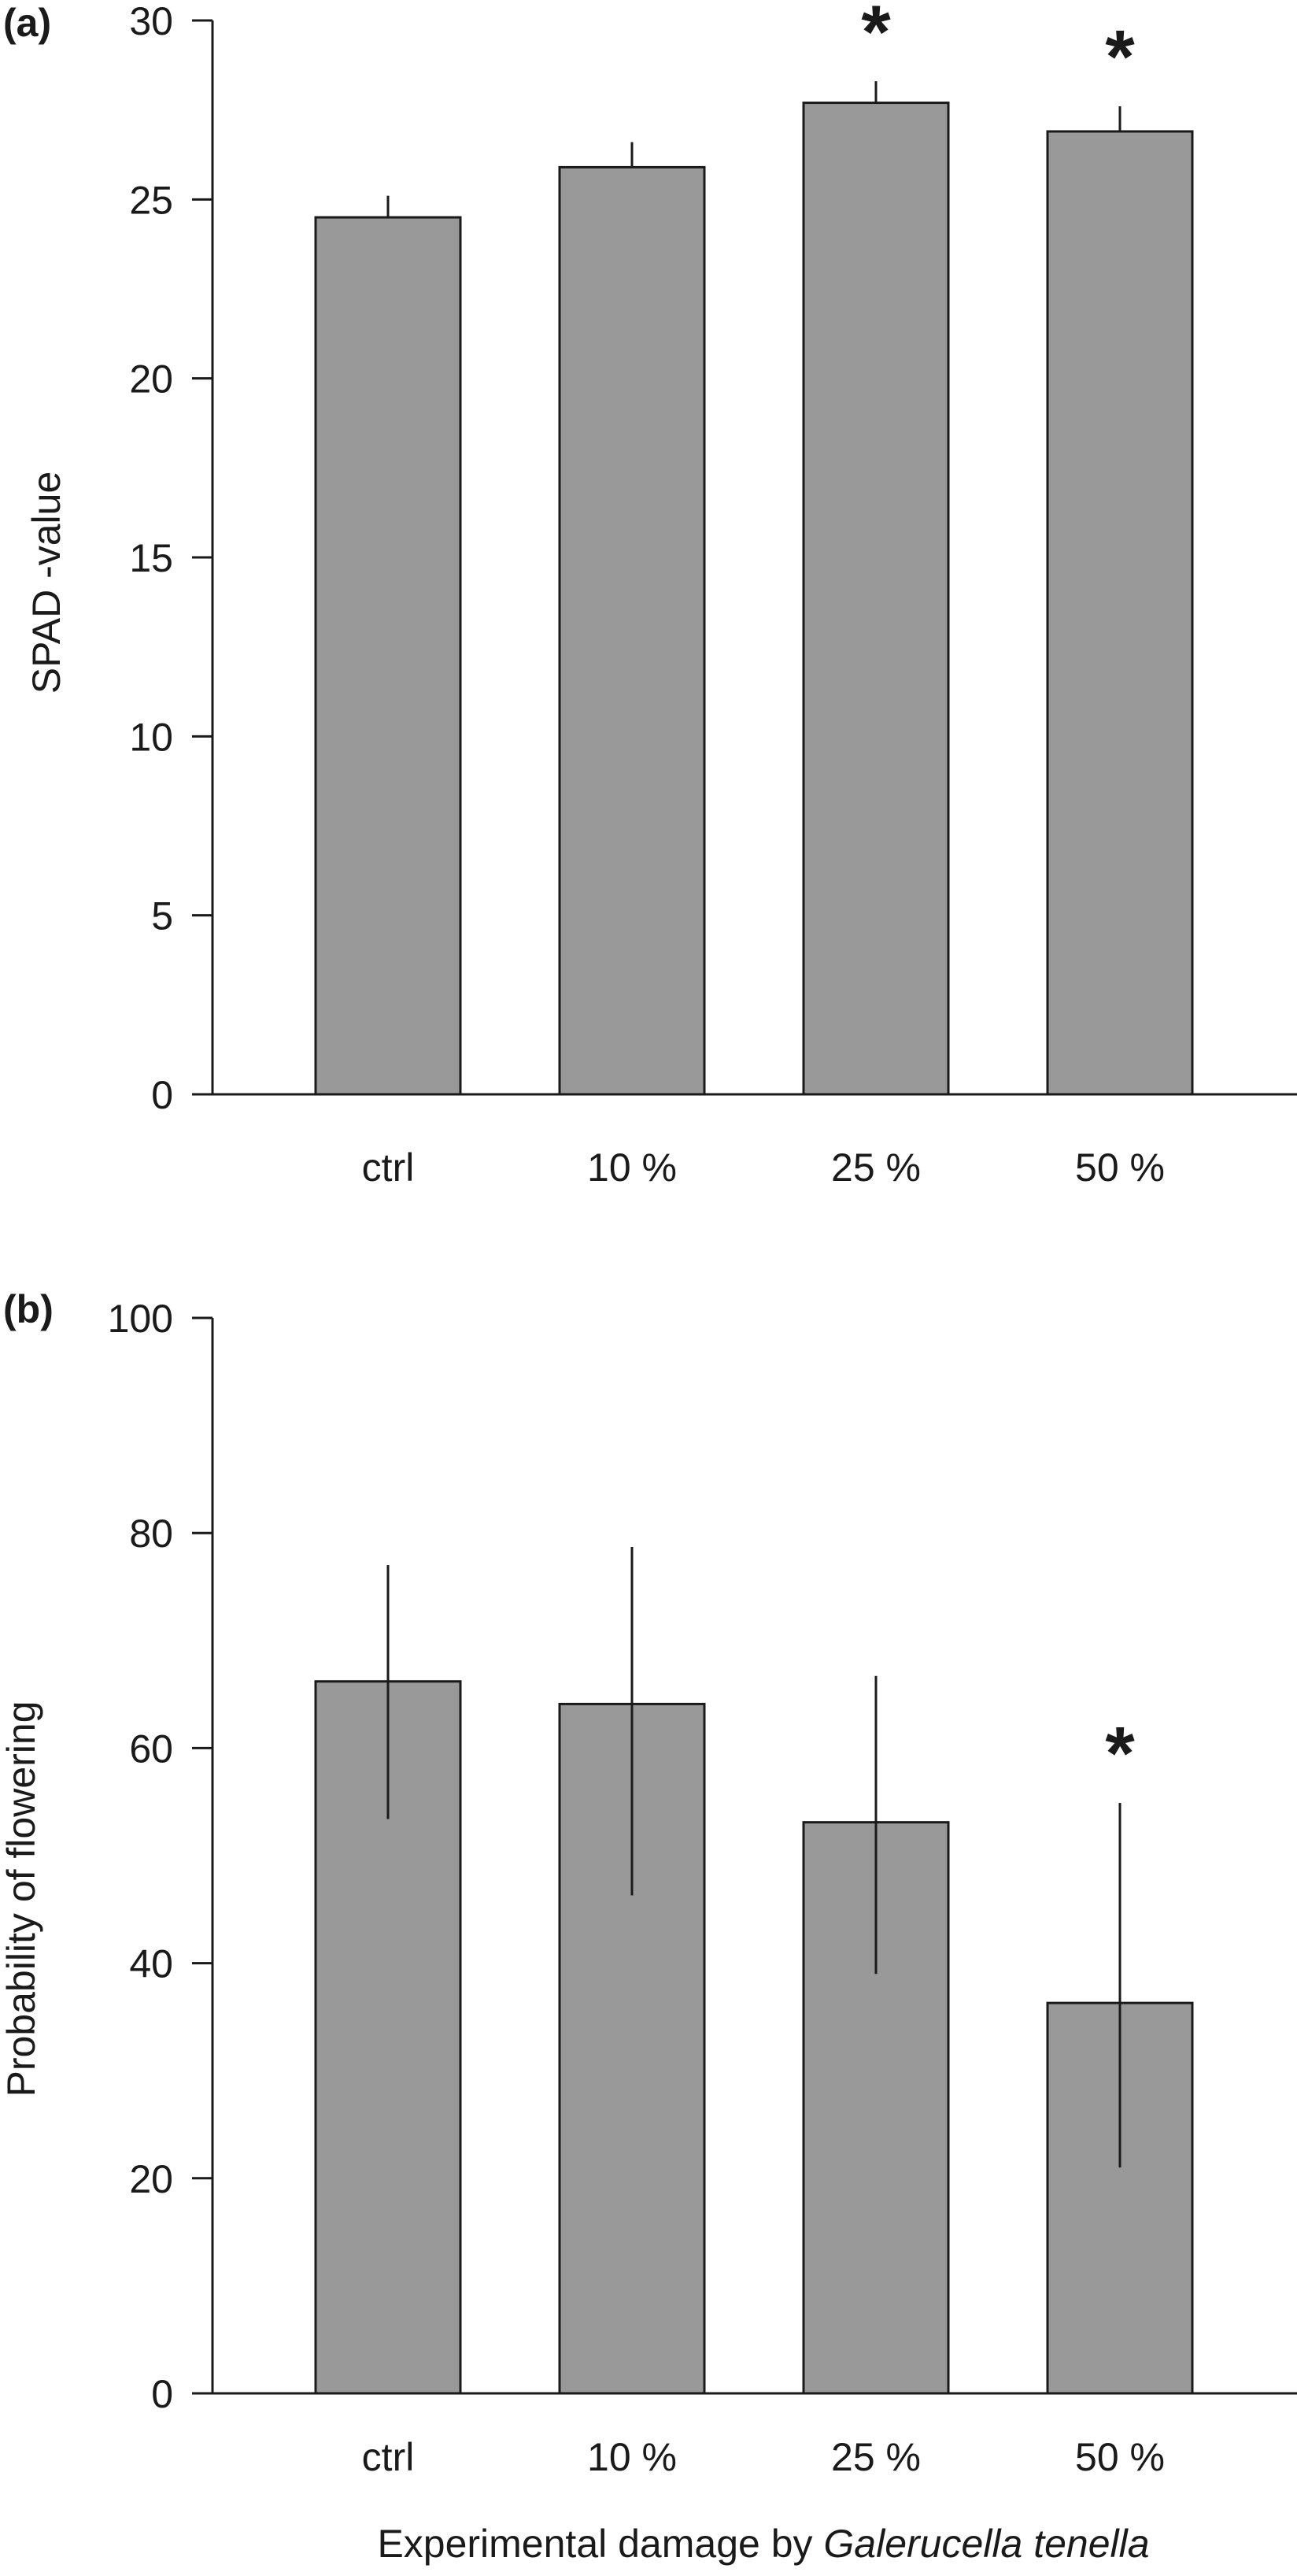  I want to click on y-tick-label-a: 30, so click(151, 21).